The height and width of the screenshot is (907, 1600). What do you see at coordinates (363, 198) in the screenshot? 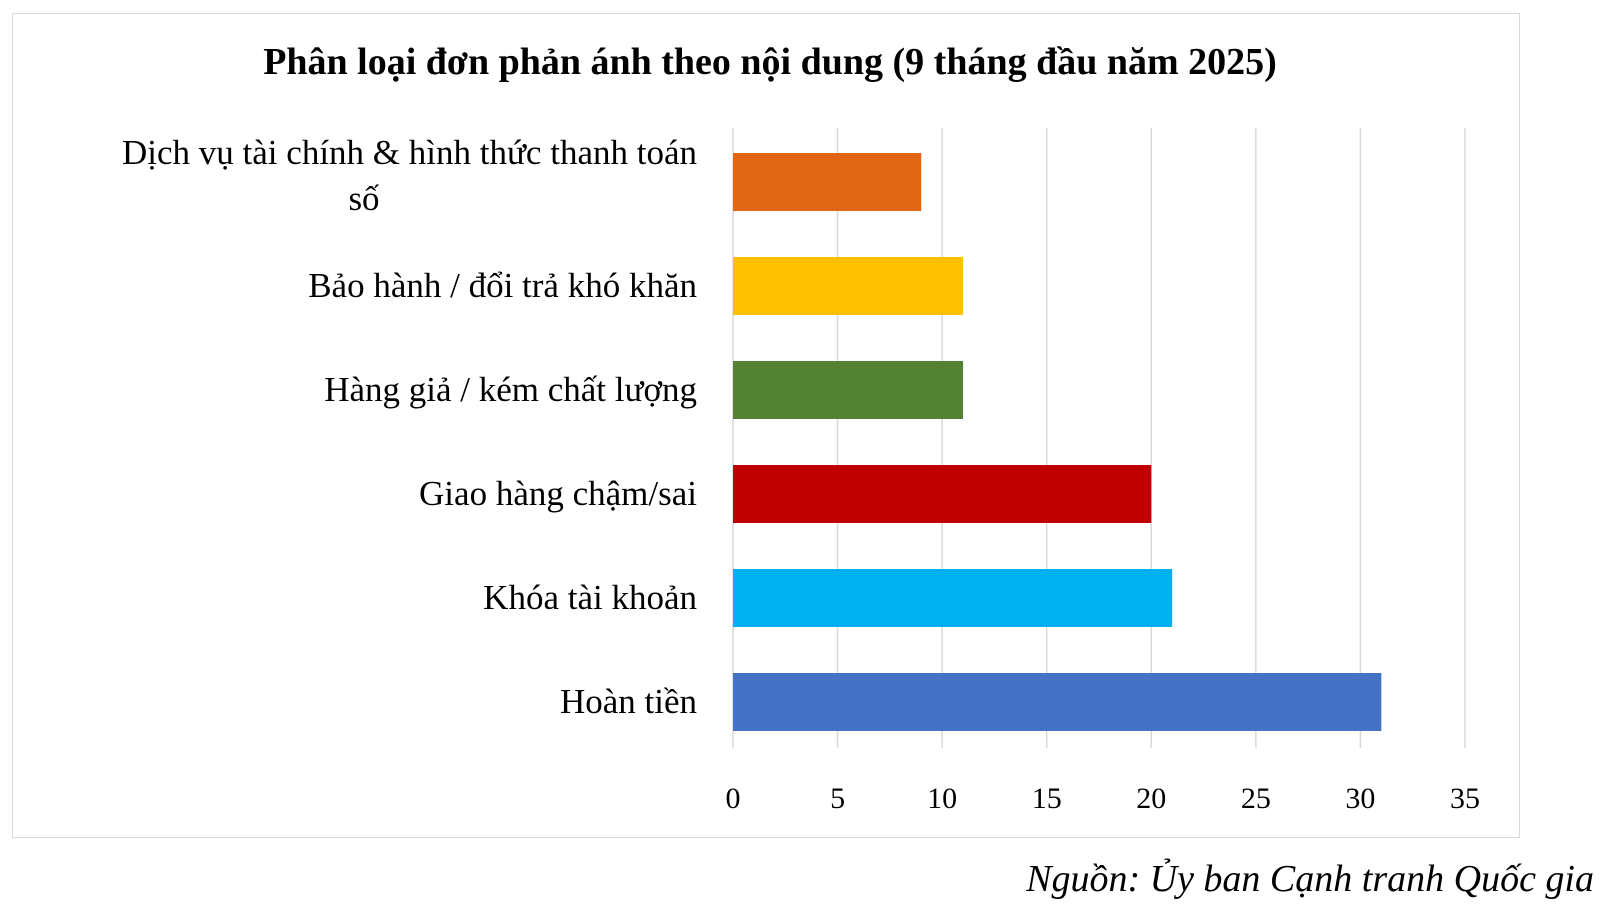
I see `category-label: số` at bounding box center [363, 198].